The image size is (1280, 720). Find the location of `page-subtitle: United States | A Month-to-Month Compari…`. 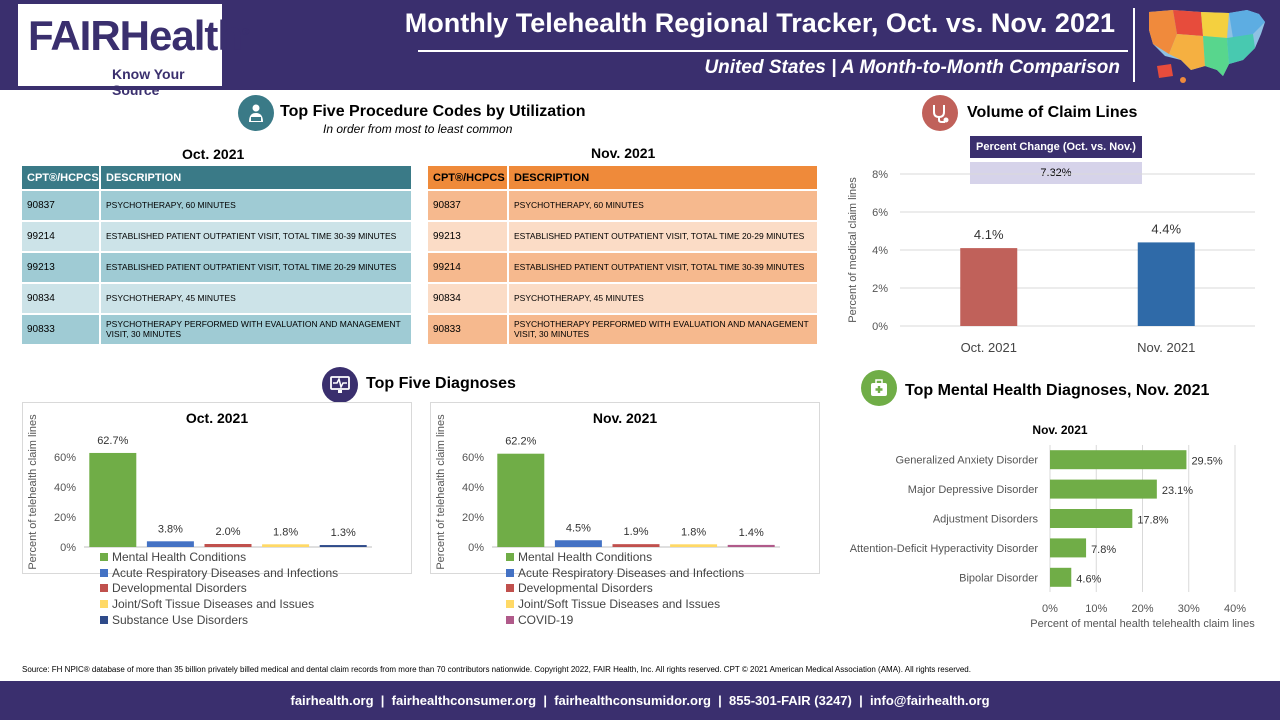

page-subtitle: United States | A Month-to-Month Compari… is located at coordinates (912, 67).